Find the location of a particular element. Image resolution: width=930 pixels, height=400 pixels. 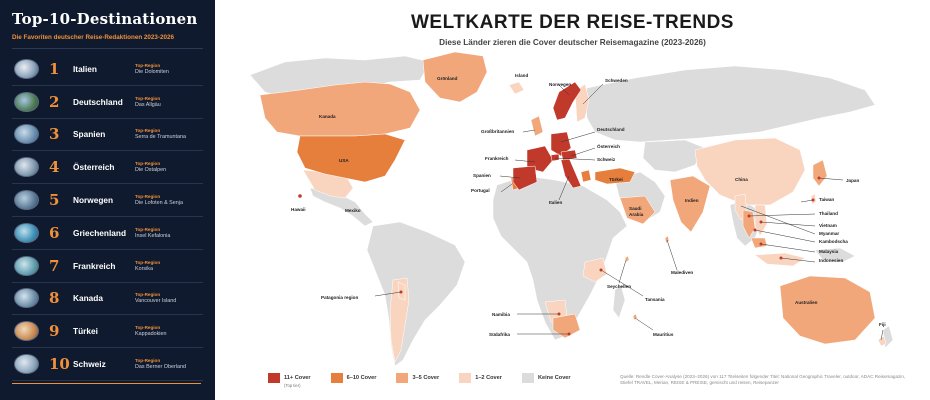

marker-indonesia is located at coordinates (781, 258).